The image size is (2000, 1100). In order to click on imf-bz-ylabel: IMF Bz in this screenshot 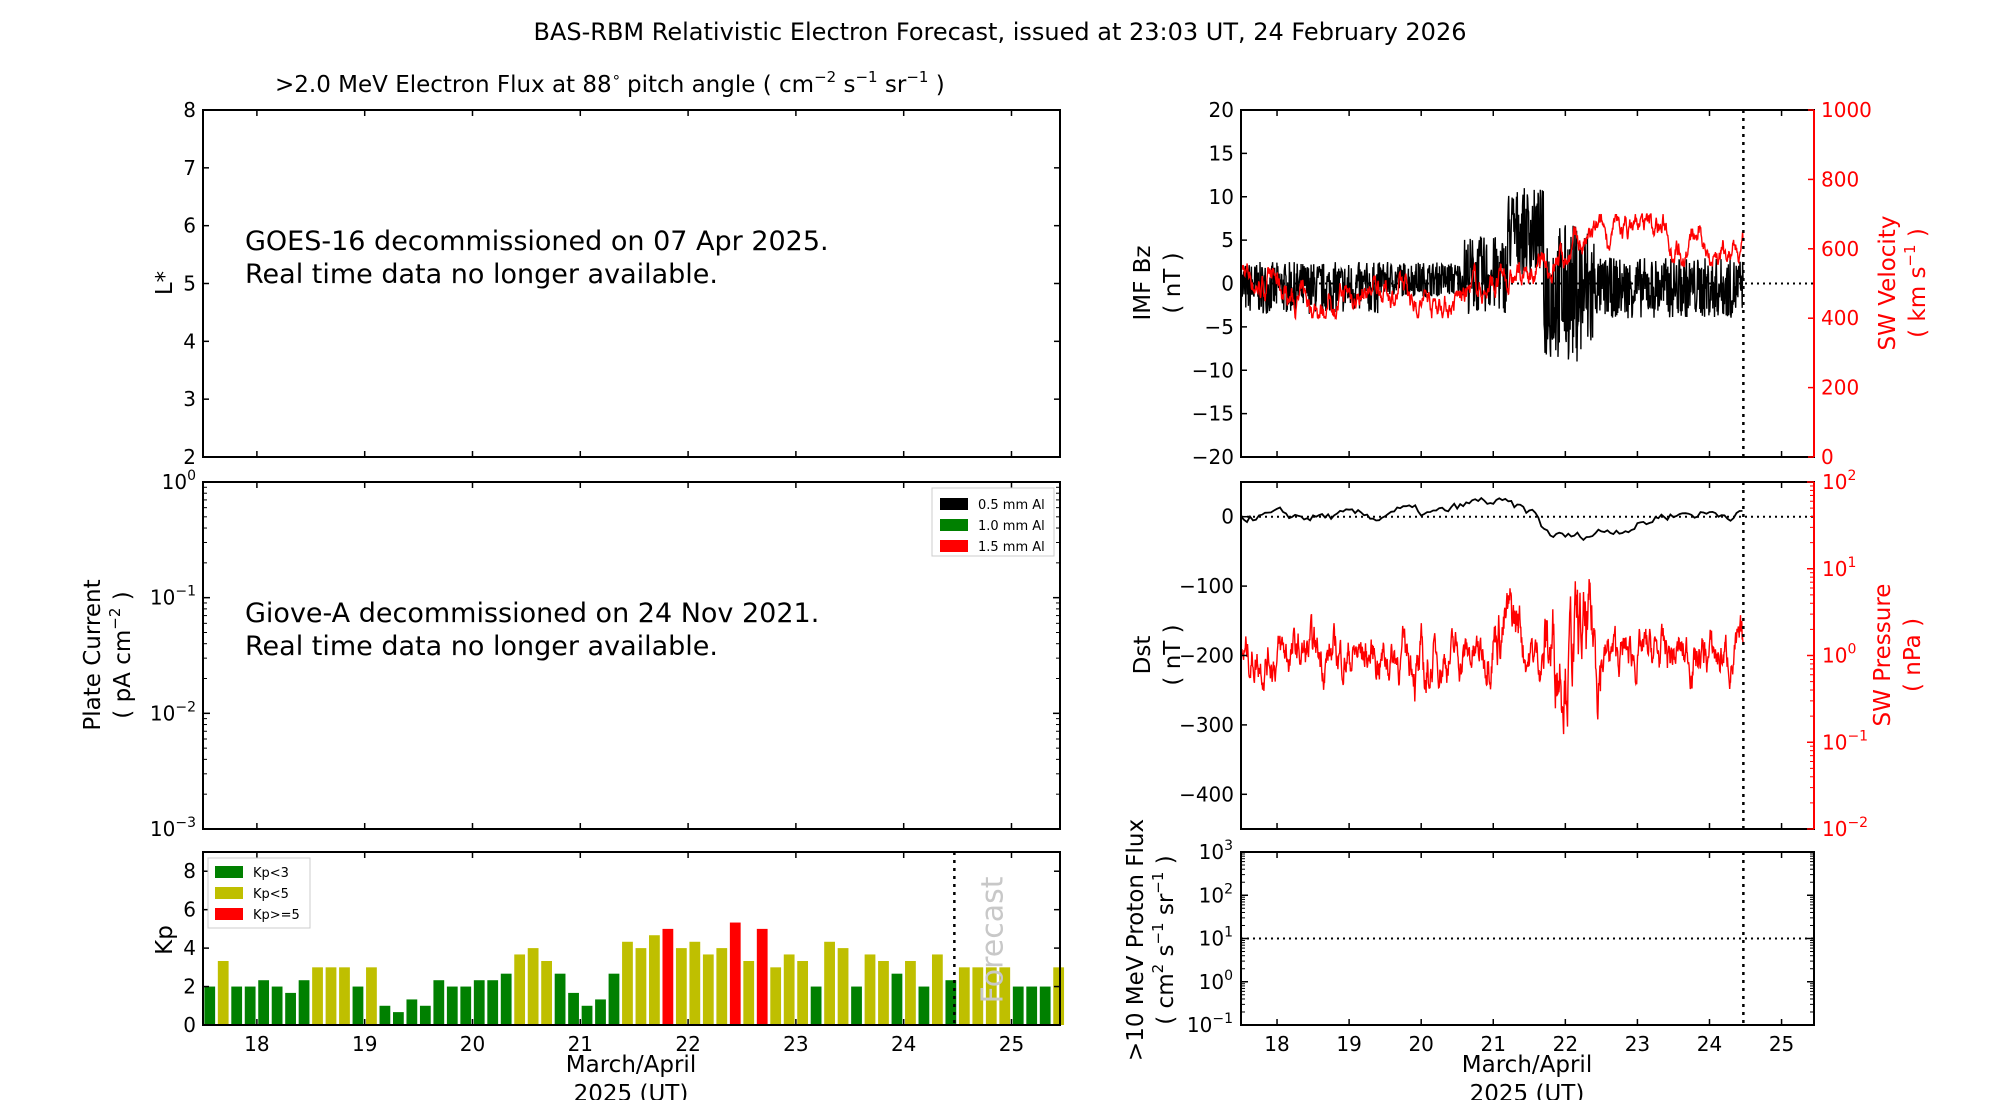, I will do `click(1143, 282)`.